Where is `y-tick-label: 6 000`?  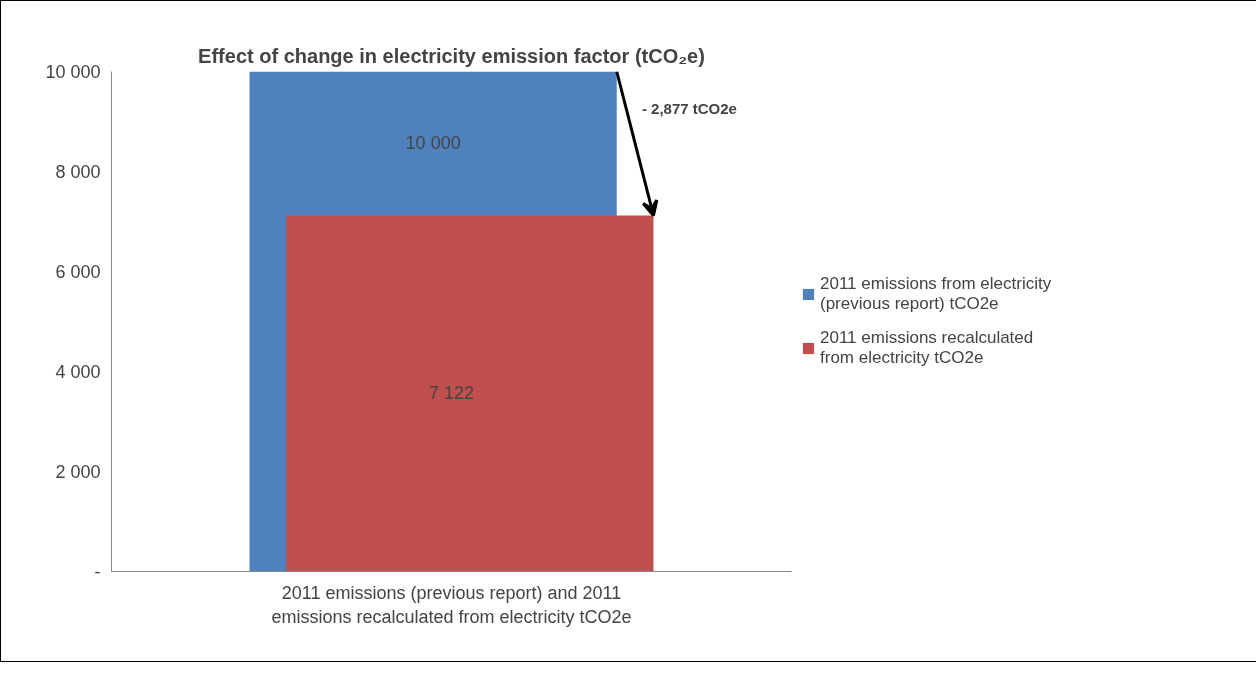
y-tick-label: 6 000 is located at coordinates (78, 271).